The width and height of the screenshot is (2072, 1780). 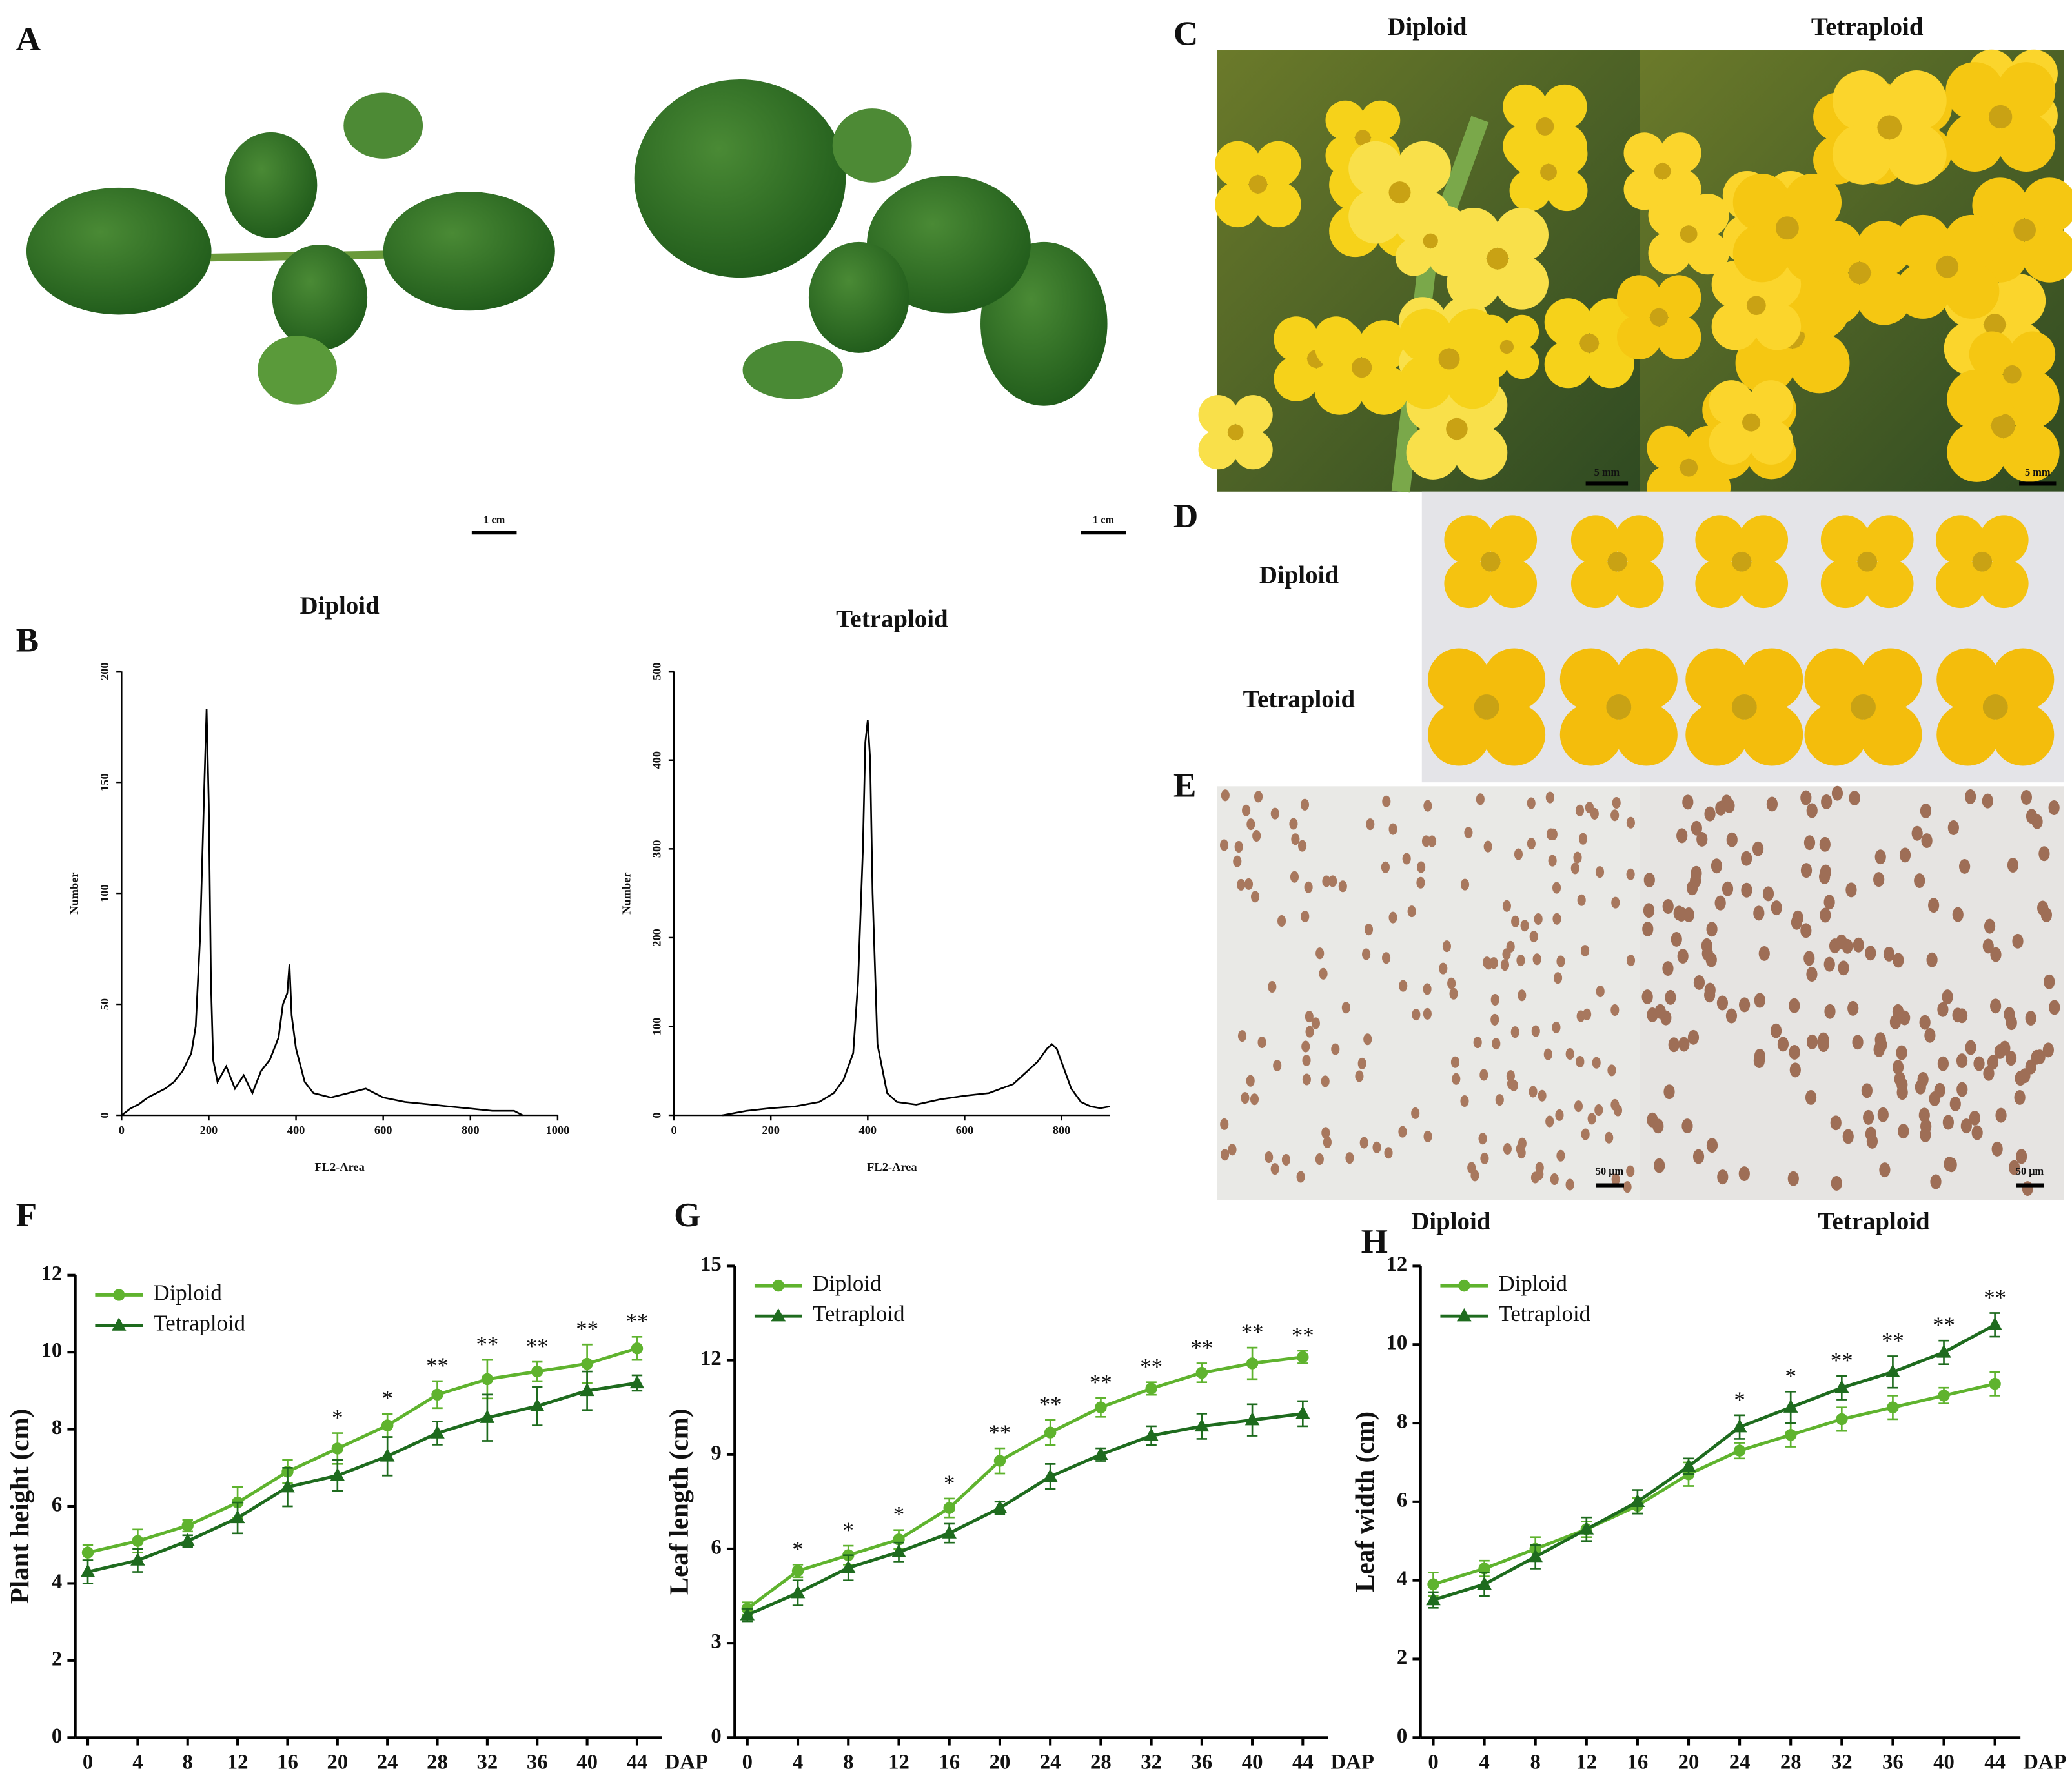 I want to click on y-tick-label: 500, so click(x=657, y=671).